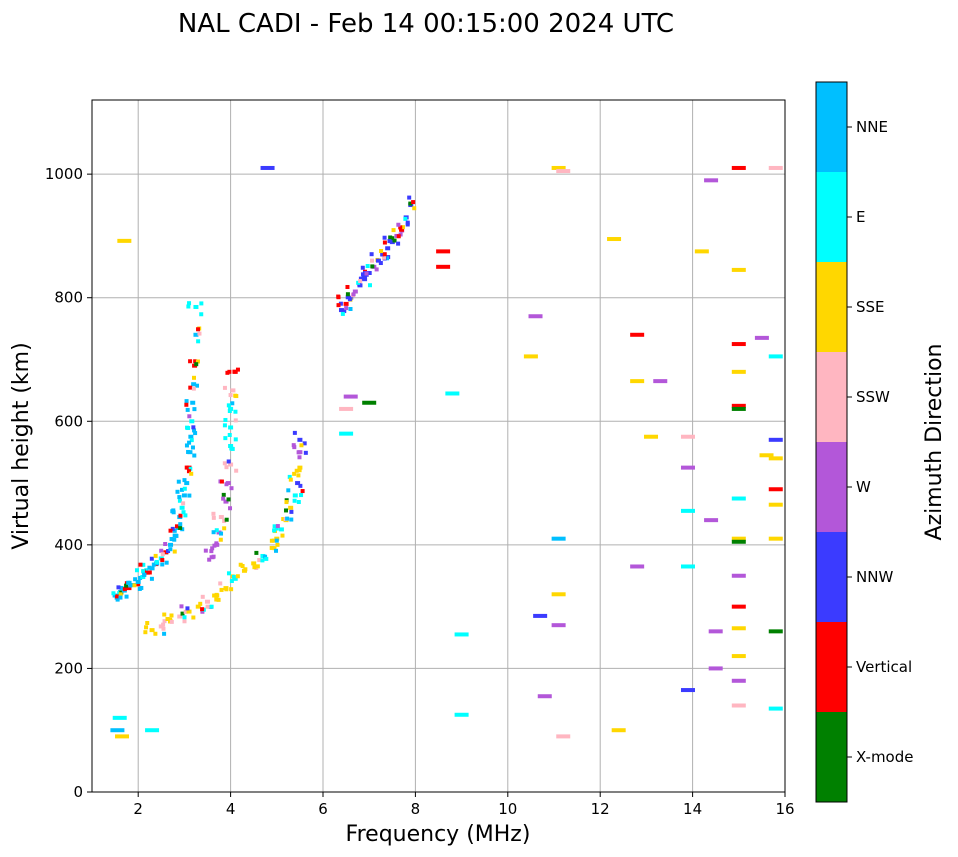 This screenshot has height=857, width=958. What do you see at coordinates (600, 809) in the screenshot?
I see `x-tick-label: 12` at bounding box center [600, 809].